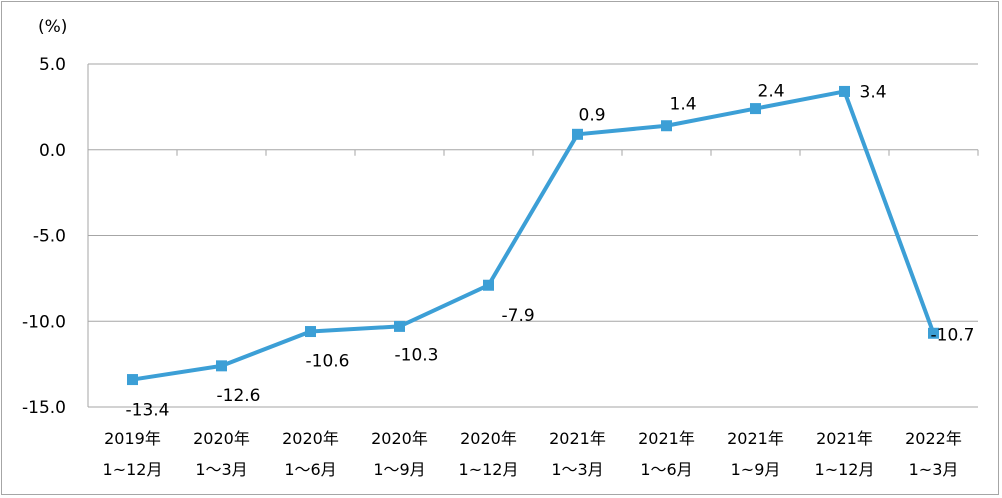  What do you see at coordinates (666, 454) in the screenshot?
I see `x-tick-label: 2021年 1～6月` at bounding box center [666, 454].